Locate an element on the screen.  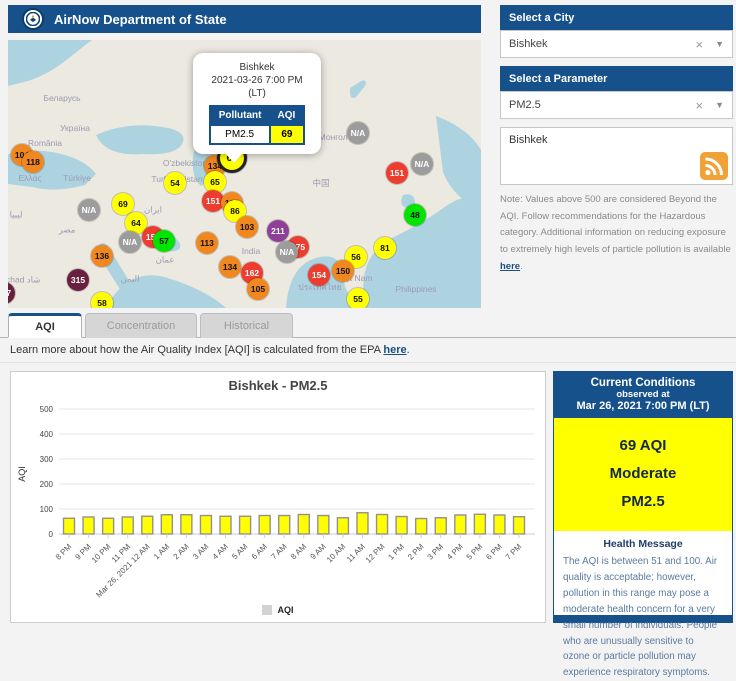
station-marker: 211 is located at coordinates (278, 231).